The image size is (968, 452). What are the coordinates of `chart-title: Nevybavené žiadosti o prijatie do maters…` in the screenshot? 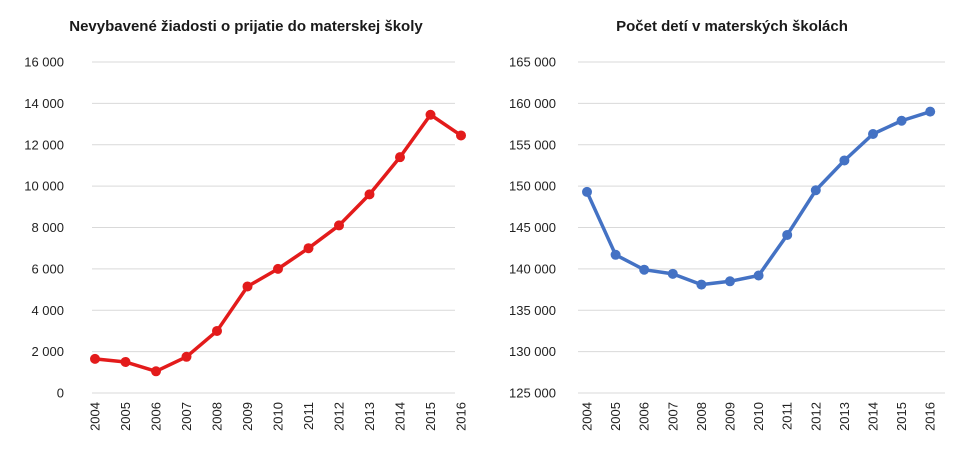 It's located at (246, 26).